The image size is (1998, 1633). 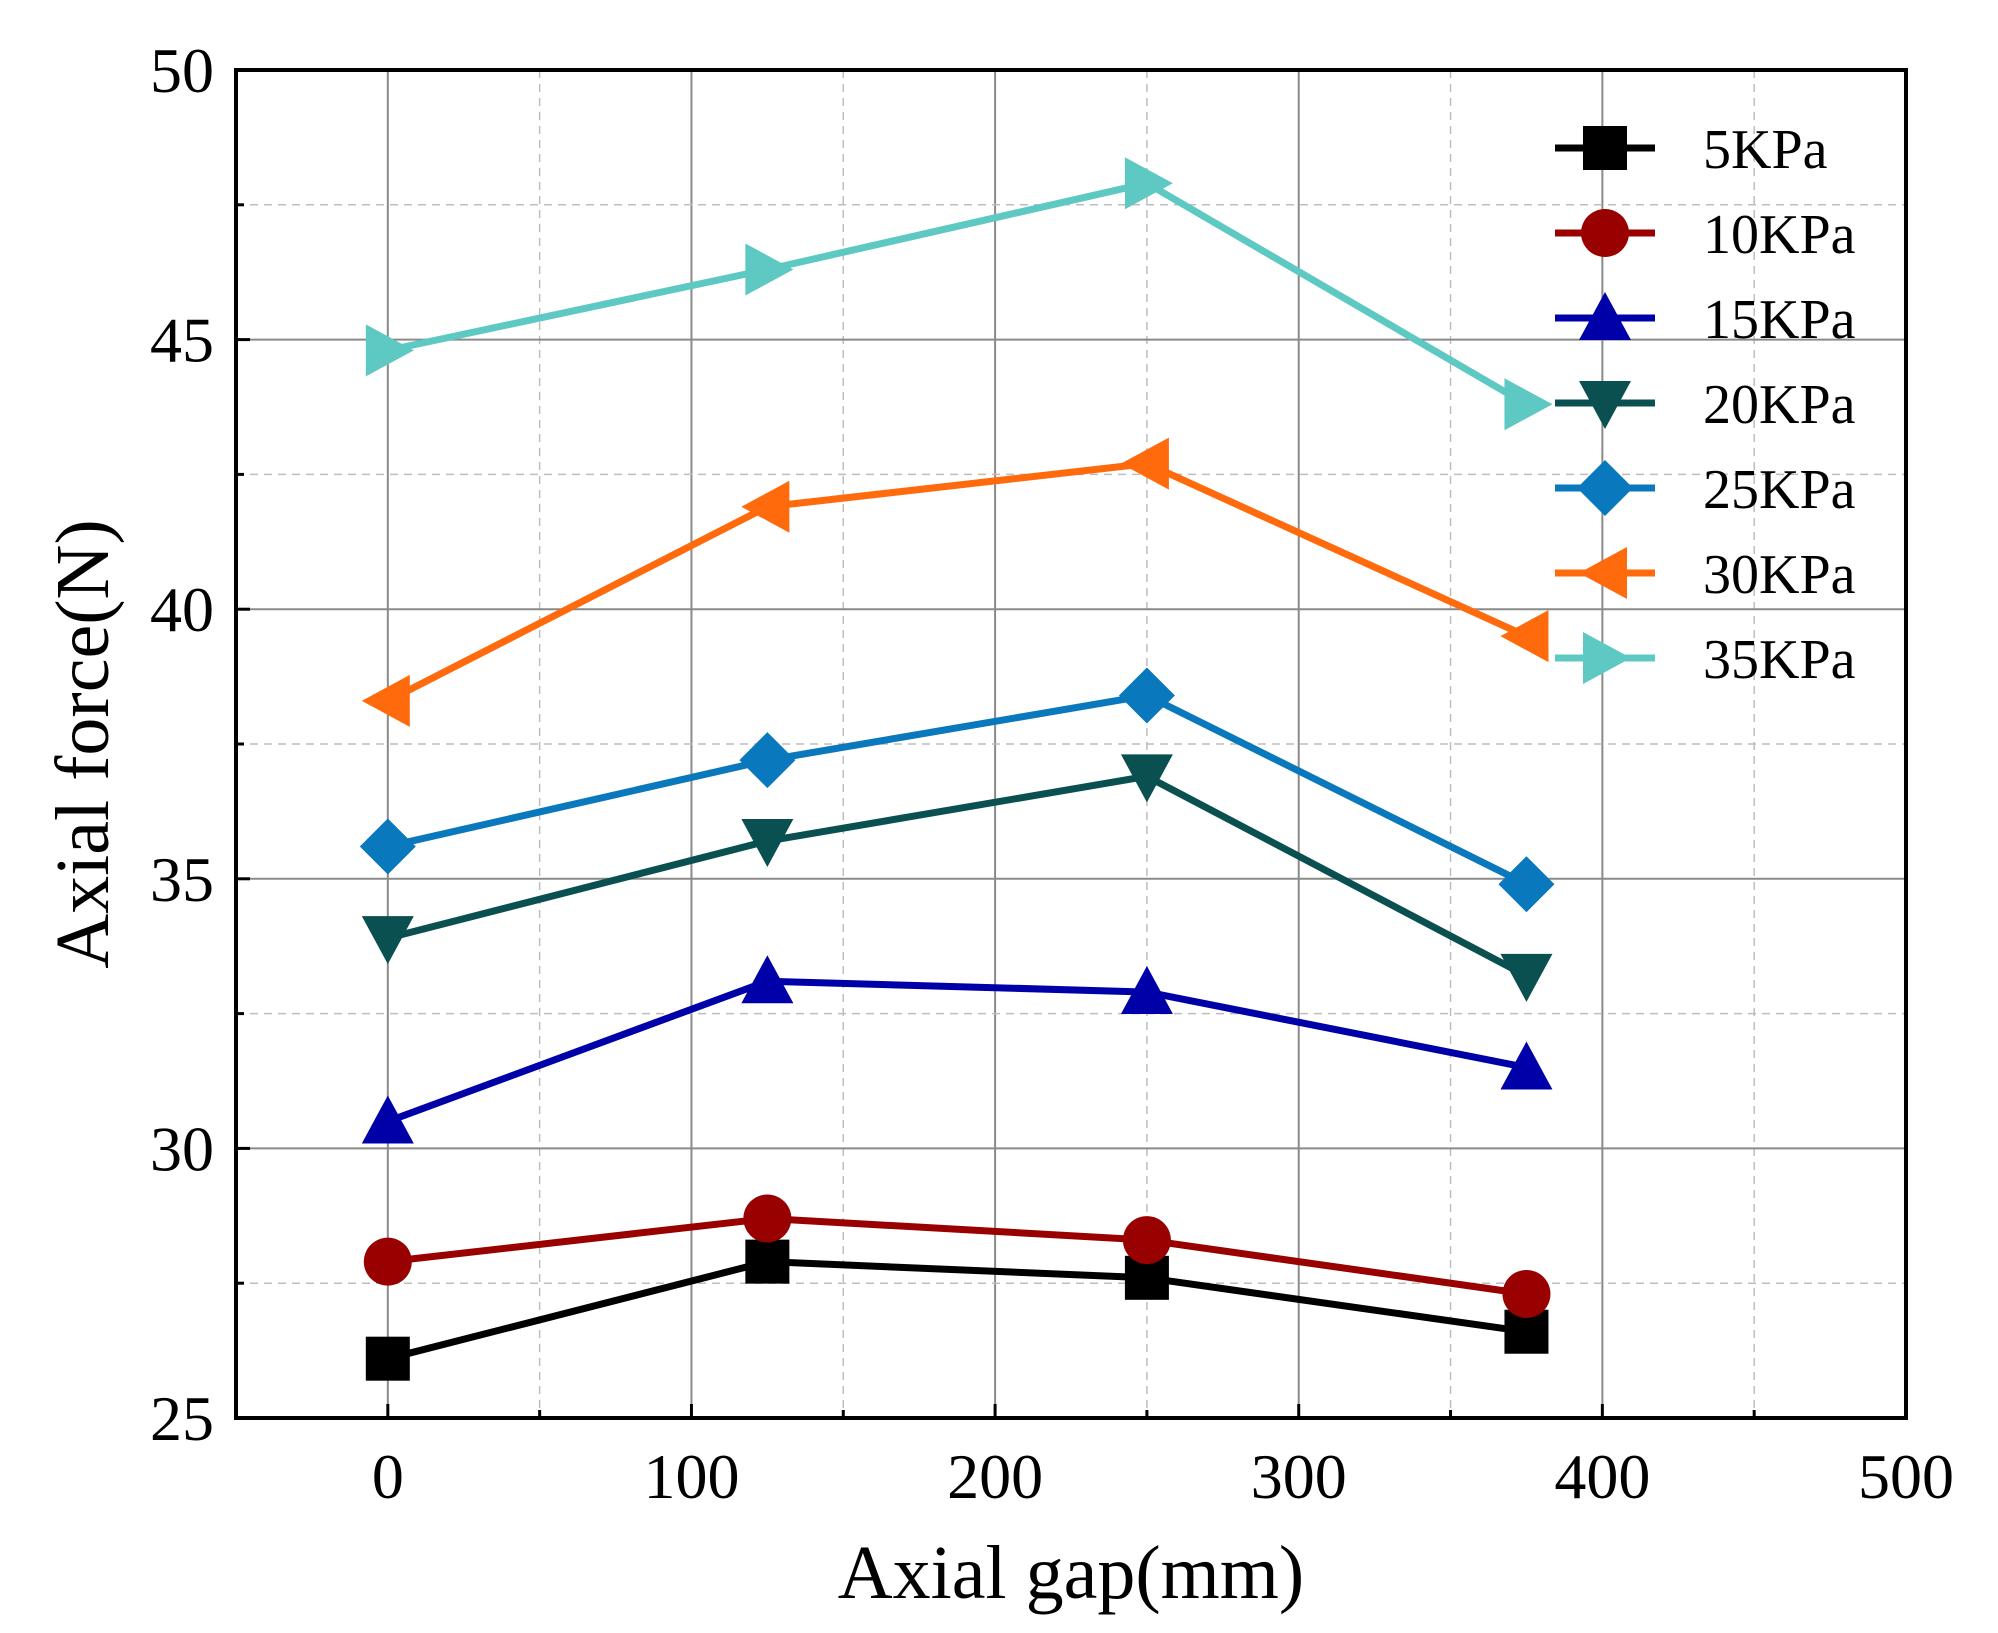 What do you see at coordinates (182, 340) in the screenshot?
I see `y-tick-label: 45` at bounding box center [182, 340].